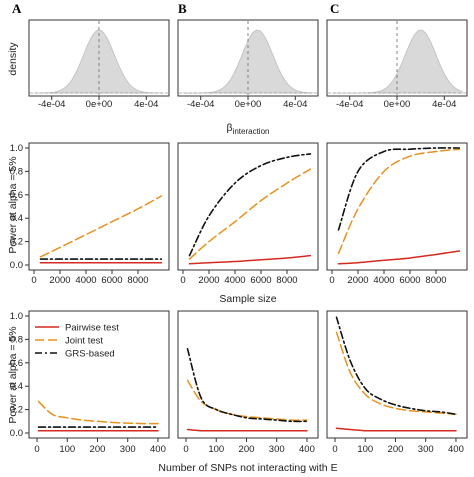 The image size is (474, 477). I want to click on beta-symbol: β, so click(230, 128).